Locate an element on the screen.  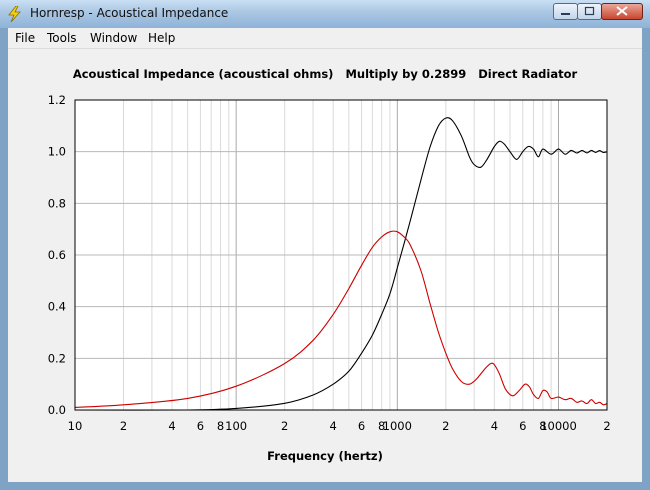
y-tick-label: 1.0 is located at coordinates (57, 152).